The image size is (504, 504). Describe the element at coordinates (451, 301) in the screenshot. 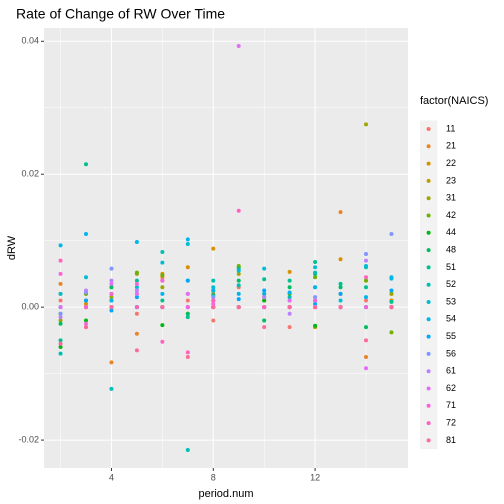

I see `legend-label: 53` at that location.